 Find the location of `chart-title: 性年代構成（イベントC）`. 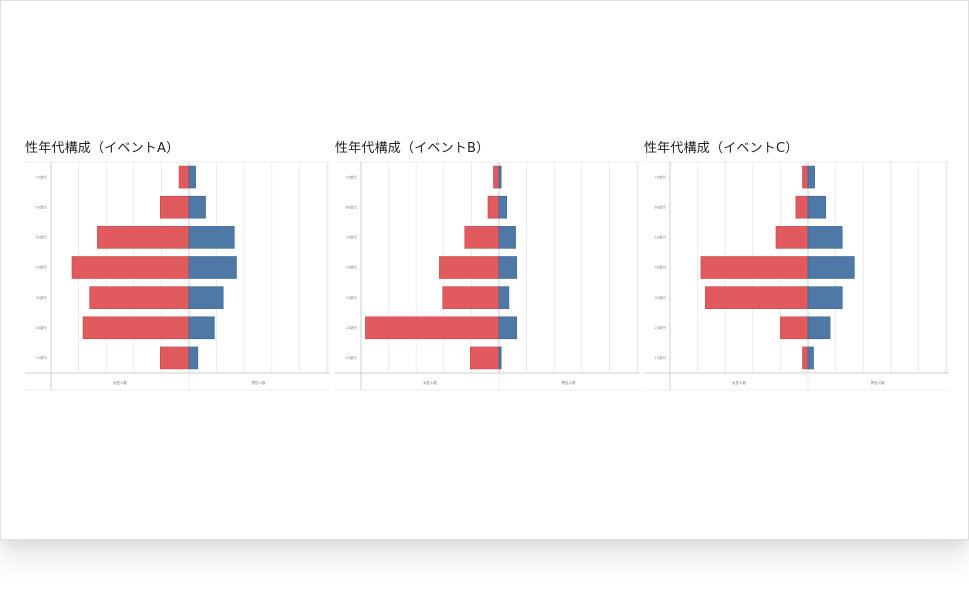

chart-title: 性年代構成（イベントC） is located at coordinates (721, 148).